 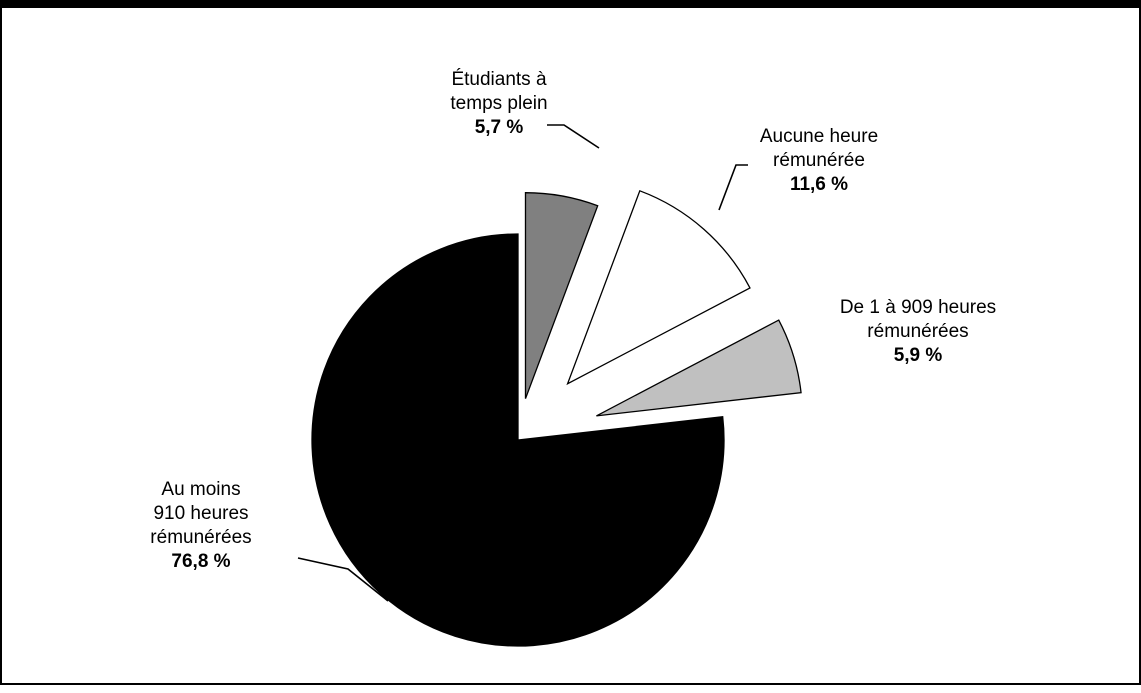 What do you see at coordinates (918, 307) in the screenshot?
I see `slice-label-line: De 1 à 909 heures` at bounding box center [918, 307].